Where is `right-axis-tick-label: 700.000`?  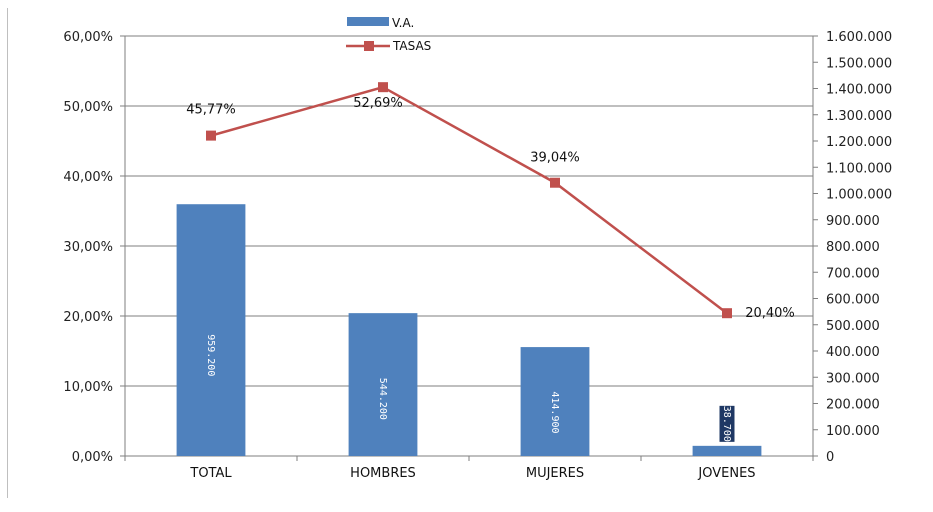
right-axis-tick-label: 700.000 is located at coordinates (853, 273).